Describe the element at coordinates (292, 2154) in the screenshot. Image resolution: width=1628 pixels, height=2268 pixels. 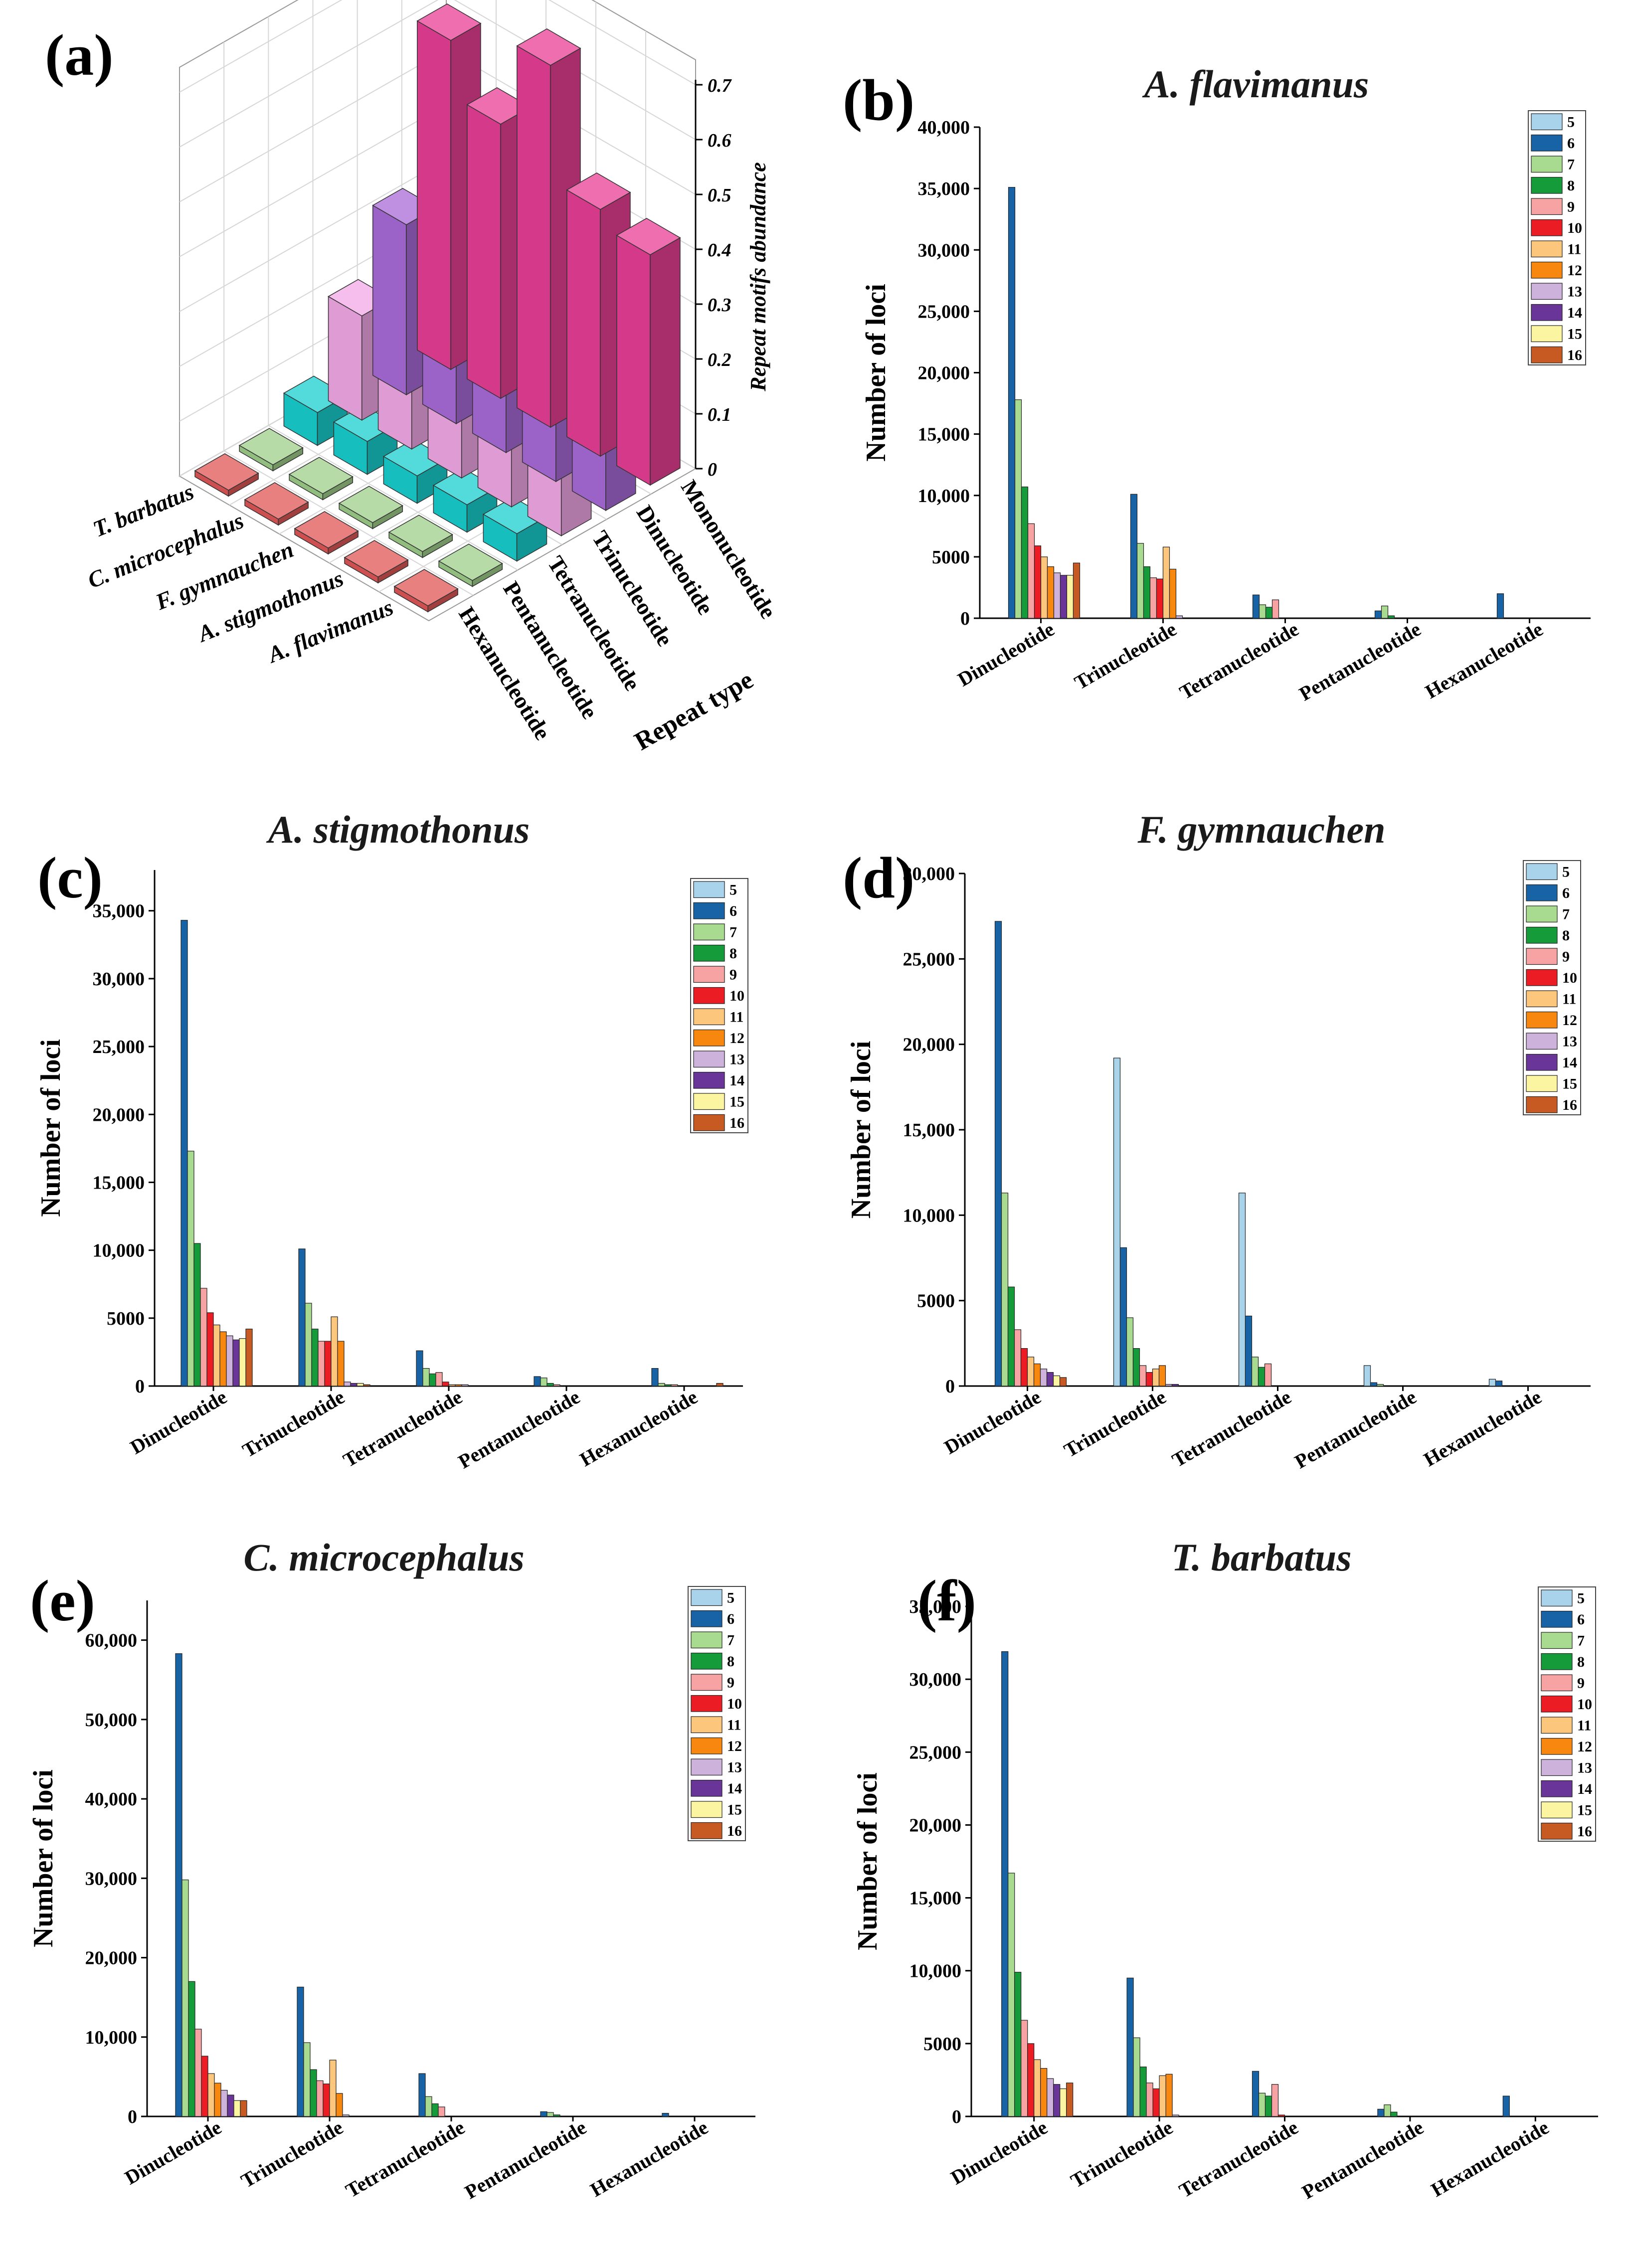
I see `category-label: Trinucleotide` at that location.